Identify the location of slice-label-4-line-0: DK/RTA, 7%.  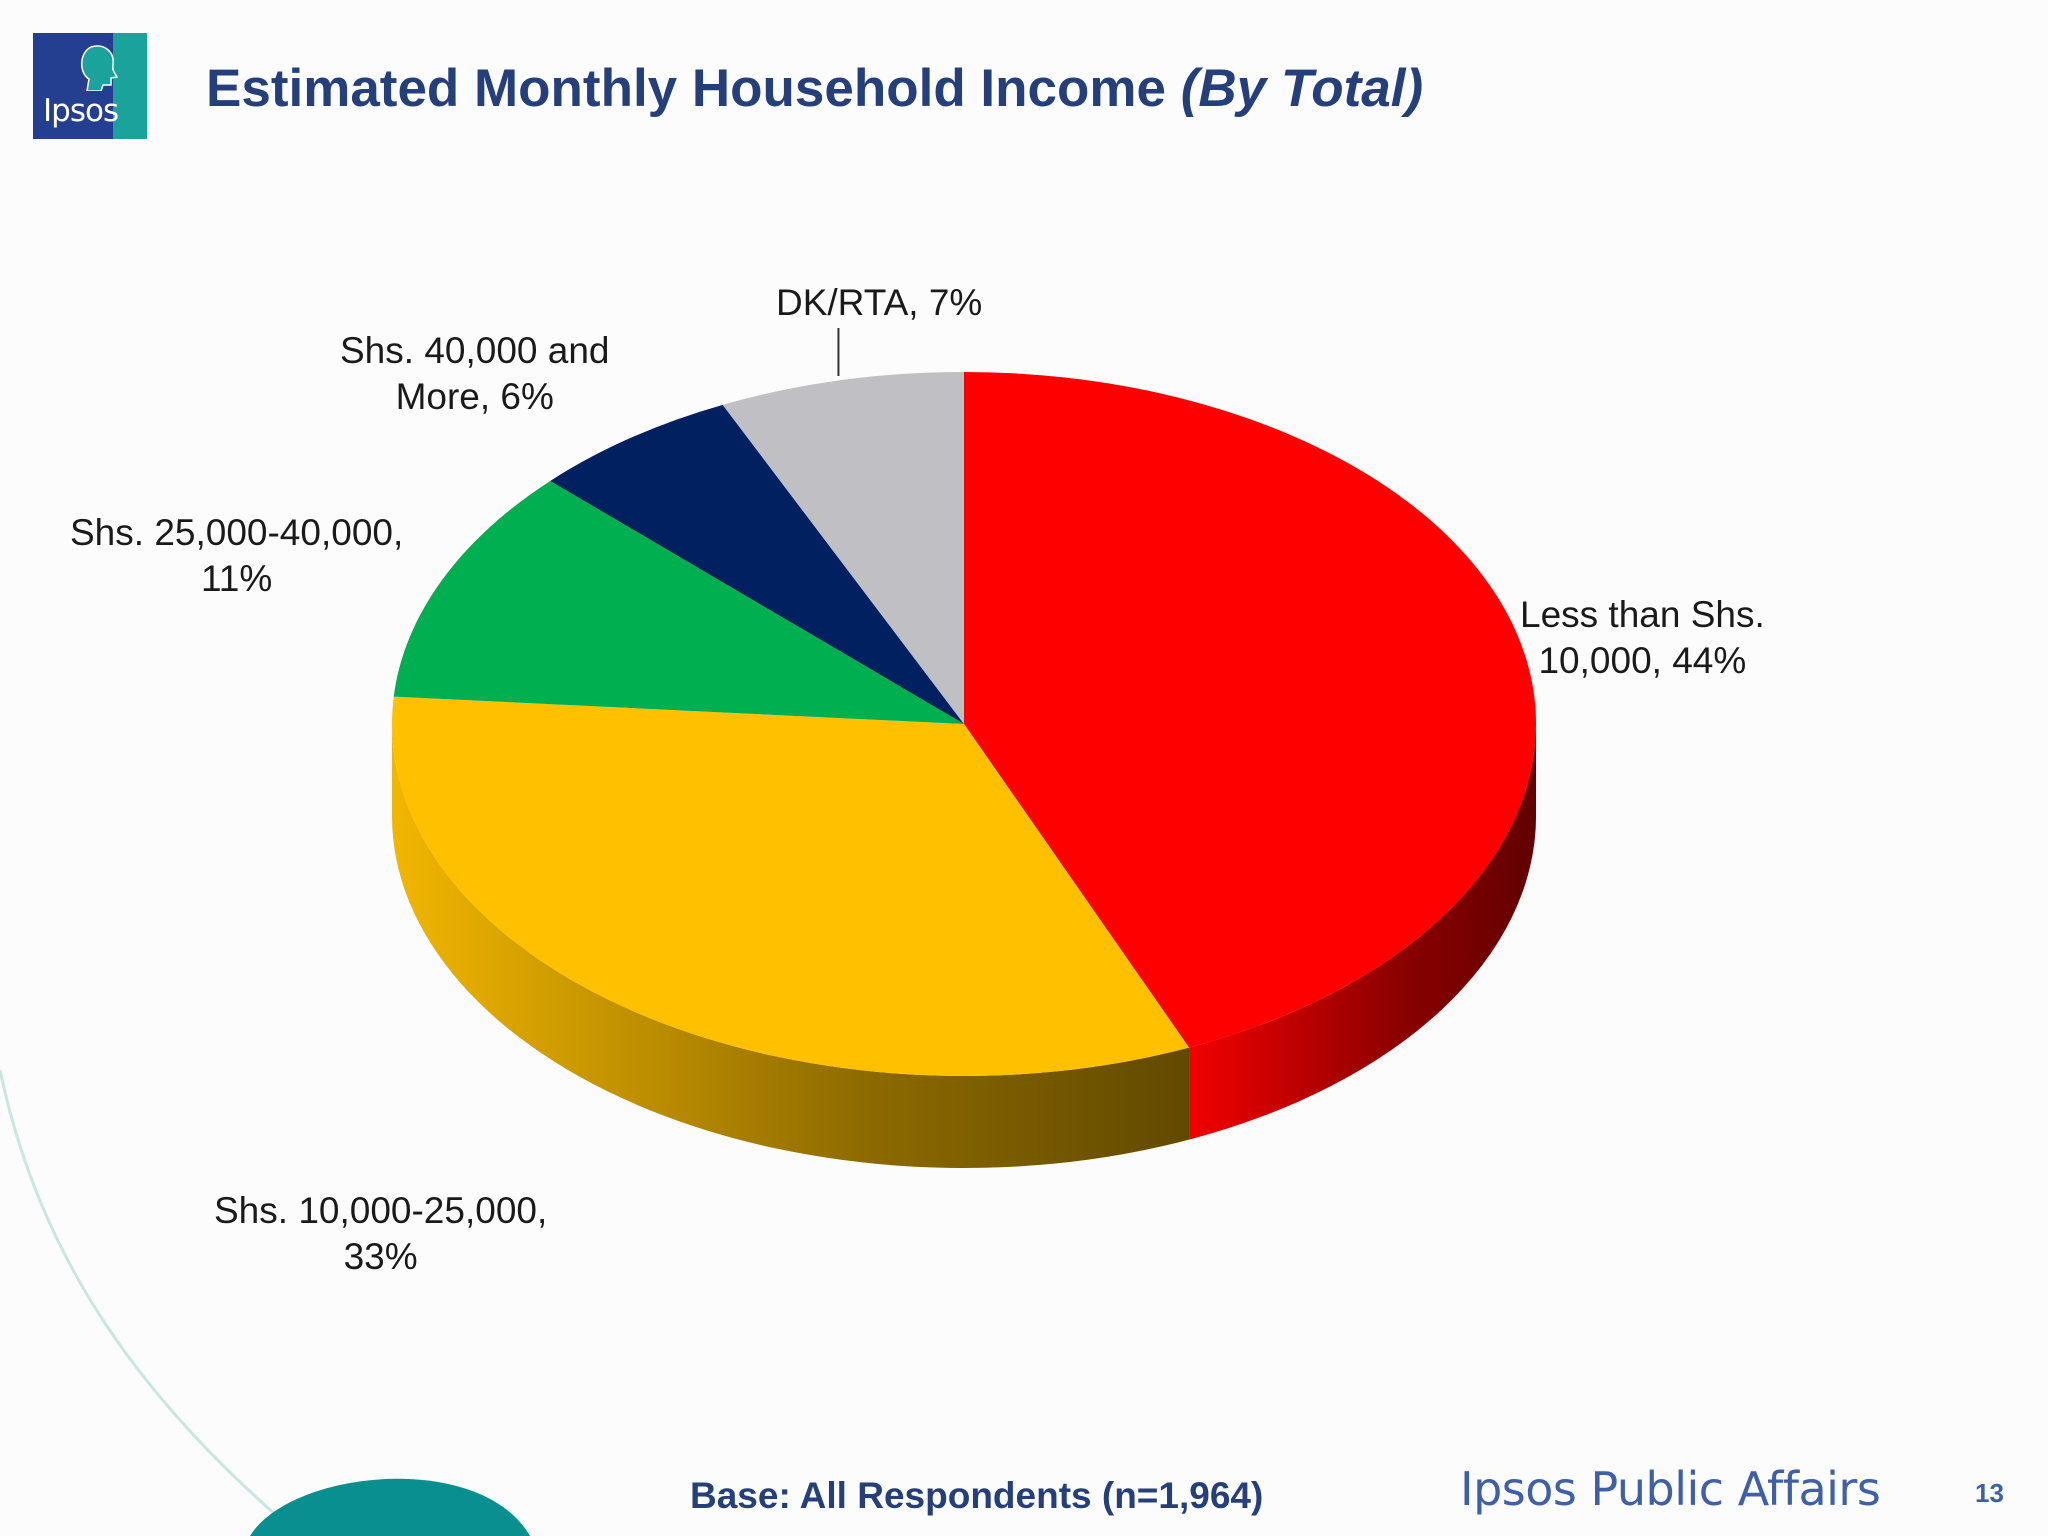
(879, 302).